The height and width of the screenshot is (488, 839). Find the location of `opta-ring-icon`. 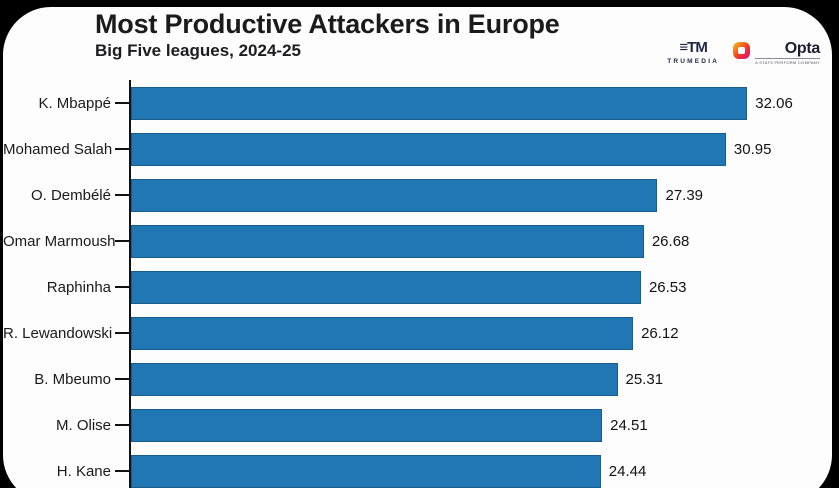

opta-ring-icon is located at coordinates (742, 50).